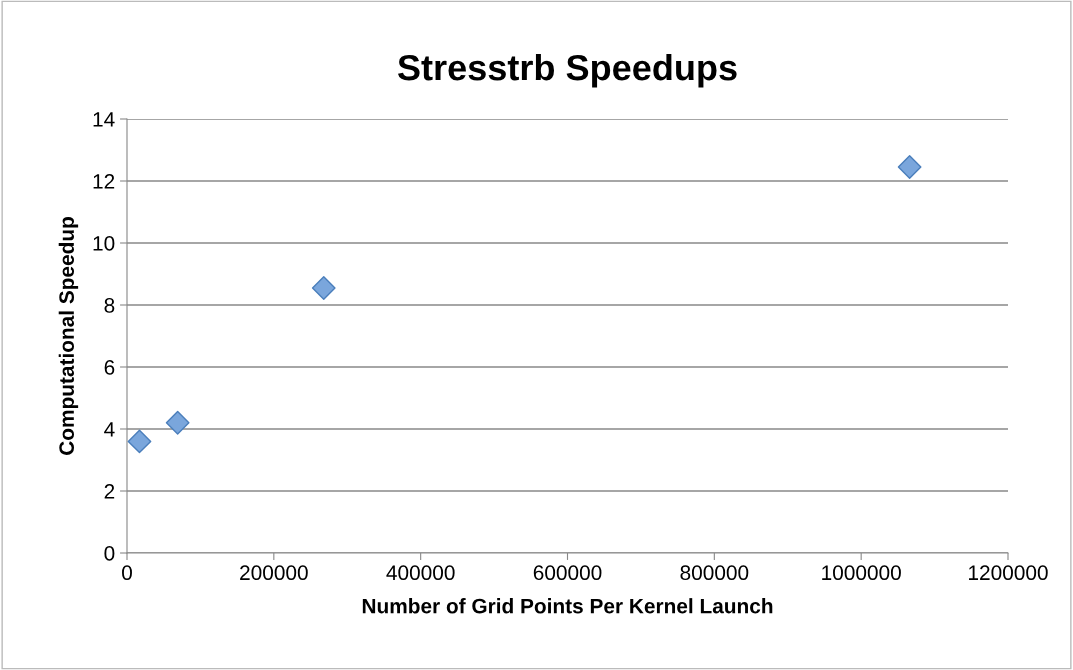 The height and width of the screenshot is (670, 1073). What do you see at coordinates (104, 119) in the screenshot?
I see `y-tick-label: 14` at bounding box center [104, 119].